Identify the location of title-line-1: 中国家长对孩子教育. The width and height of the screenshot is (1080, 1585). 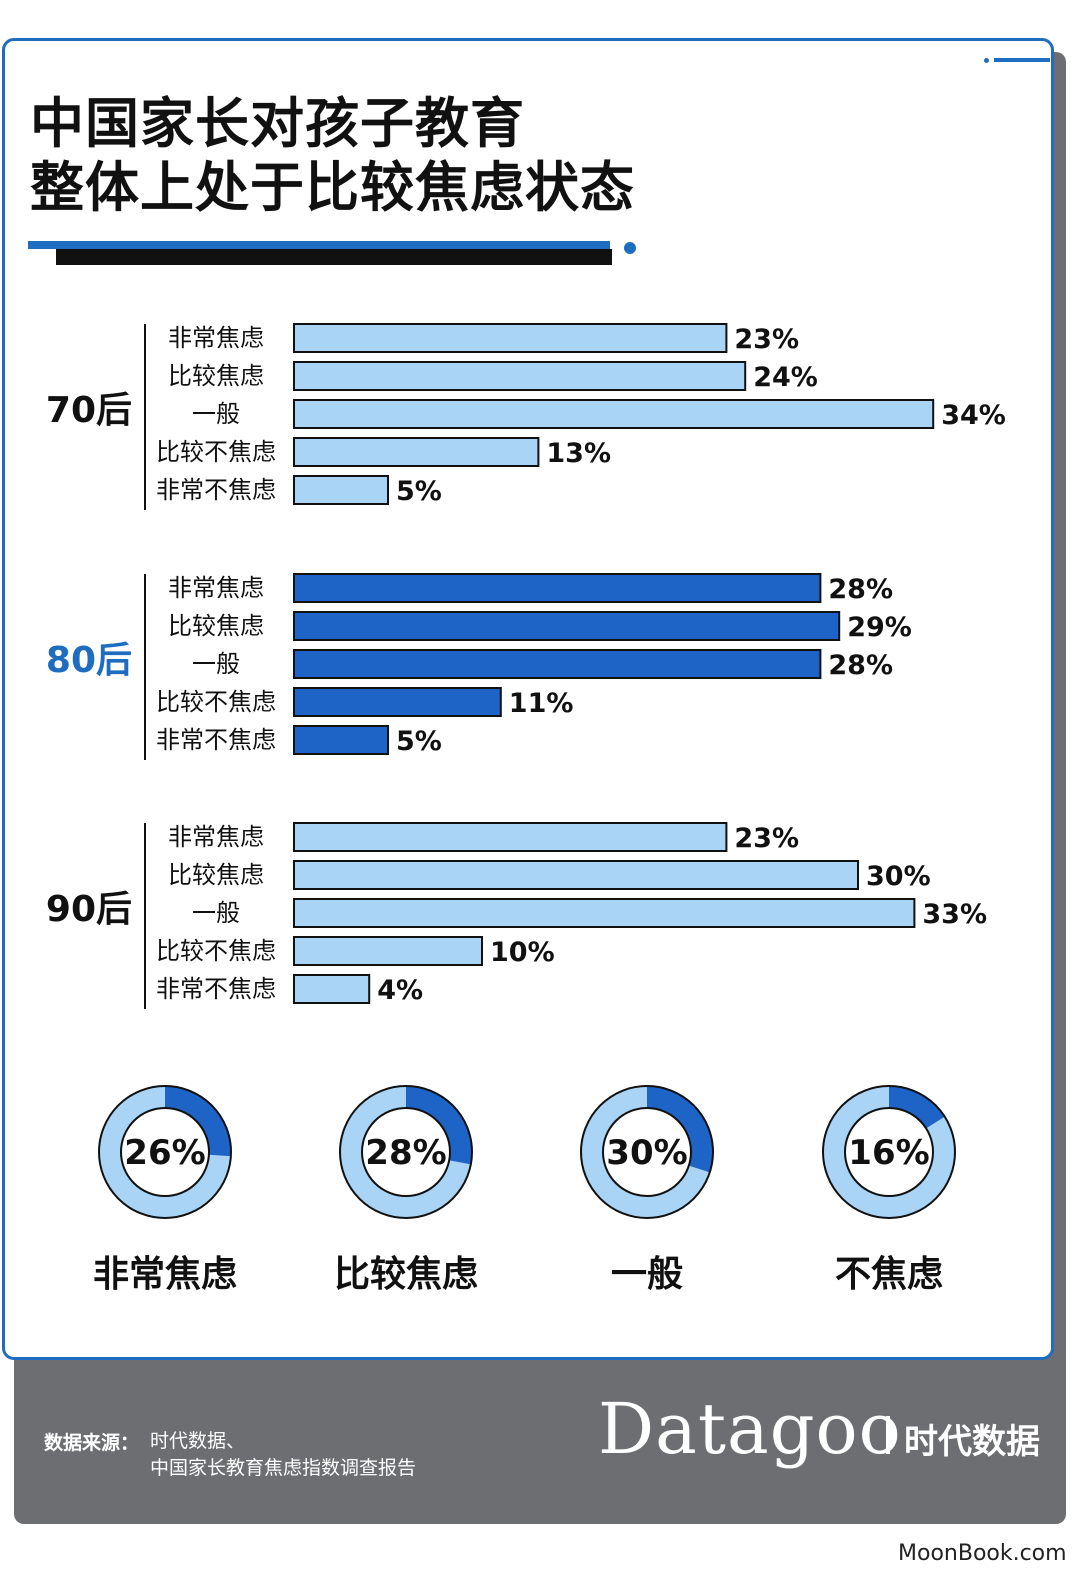
(277, 123).